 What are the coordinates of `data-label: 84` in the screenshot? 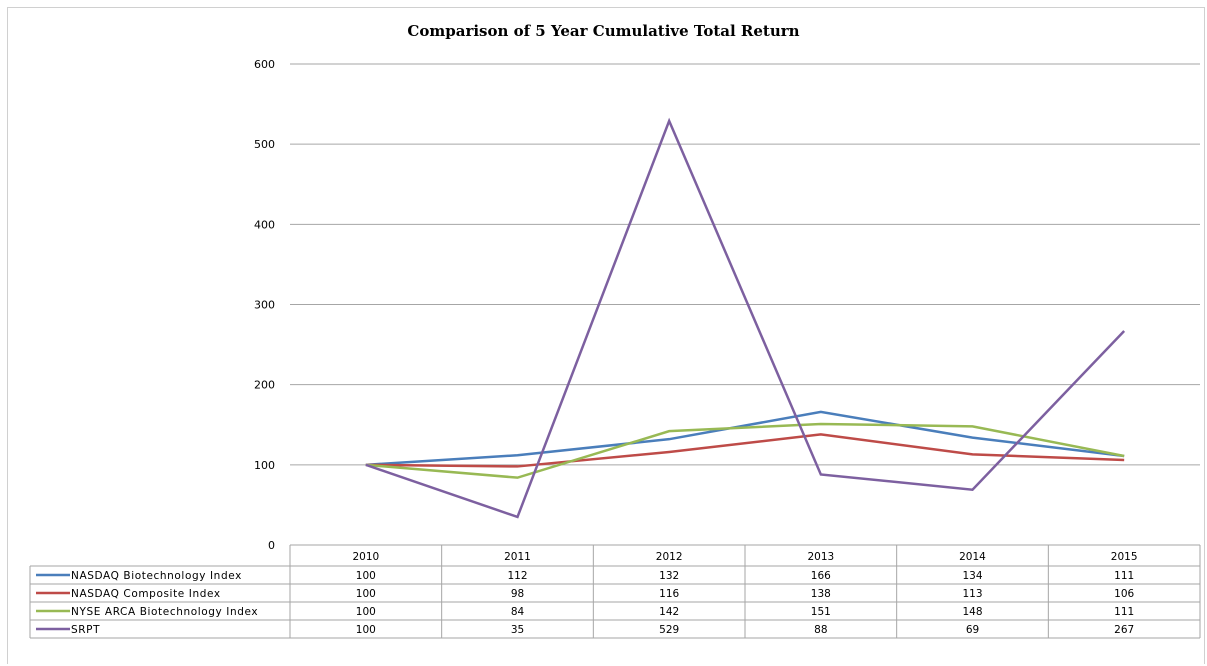 It's located at (518, 612).